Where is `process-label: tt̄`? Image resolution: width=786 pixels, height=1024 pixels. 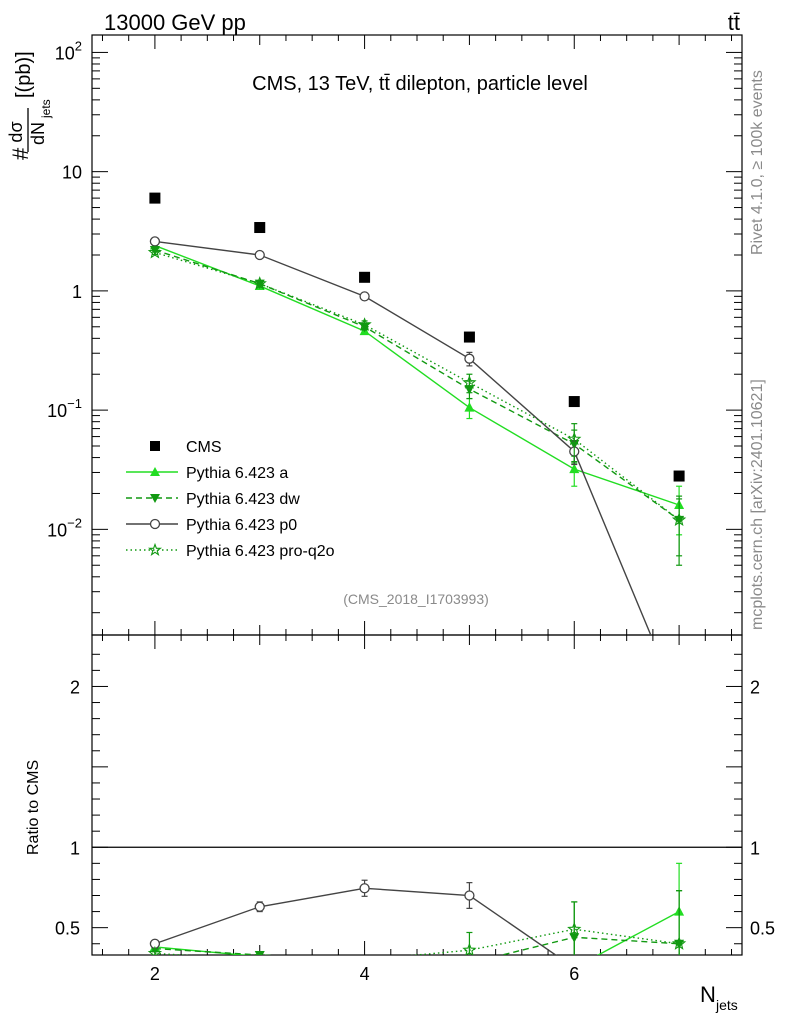 process-label: tt̄ is located at coordinates (734, 22).